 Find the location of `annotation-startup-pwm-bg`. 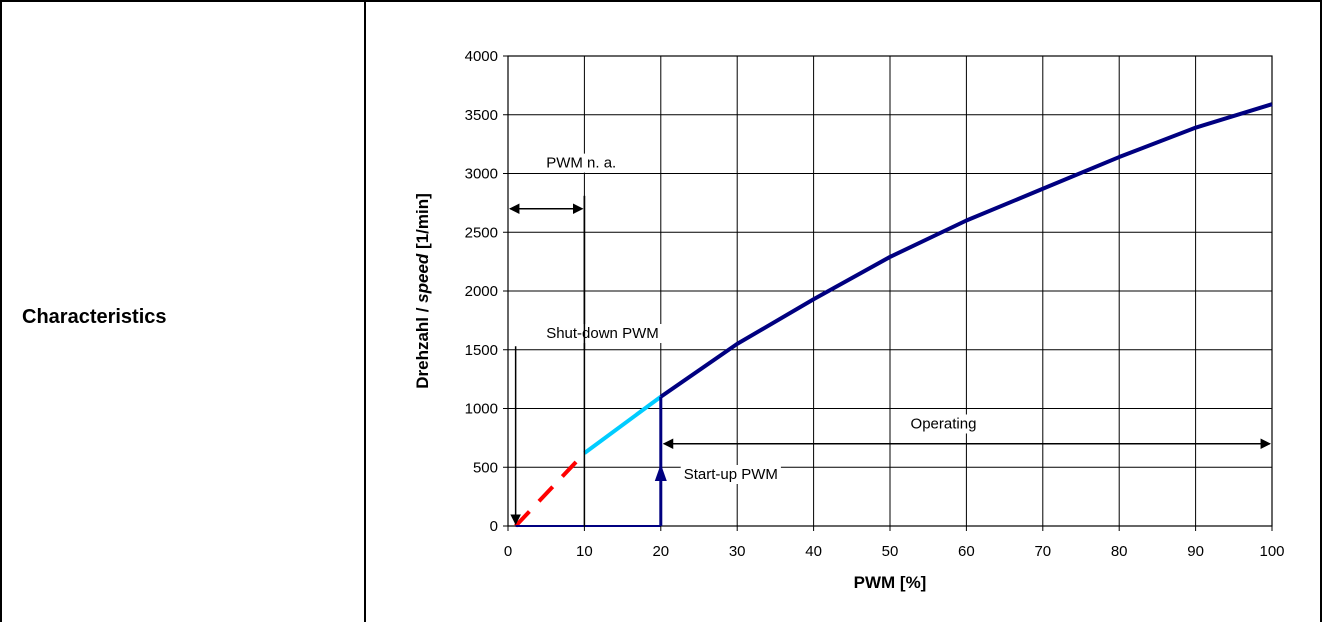

annotation-startup-pwm-bg is located at coordinates (730, 474).